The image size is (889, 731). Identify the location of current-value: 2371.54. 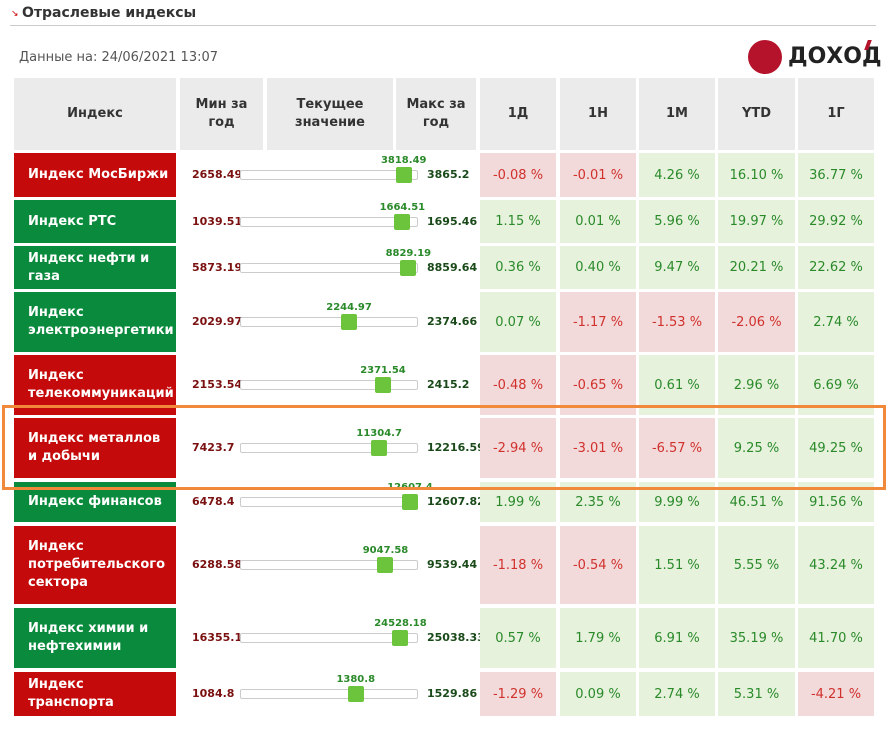
(383, 370).